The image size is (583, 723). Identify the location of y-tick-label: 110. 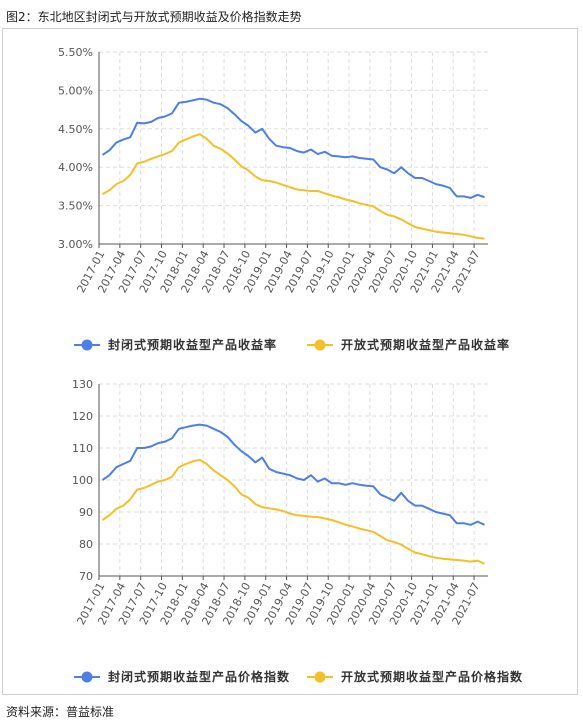
(82, 448).